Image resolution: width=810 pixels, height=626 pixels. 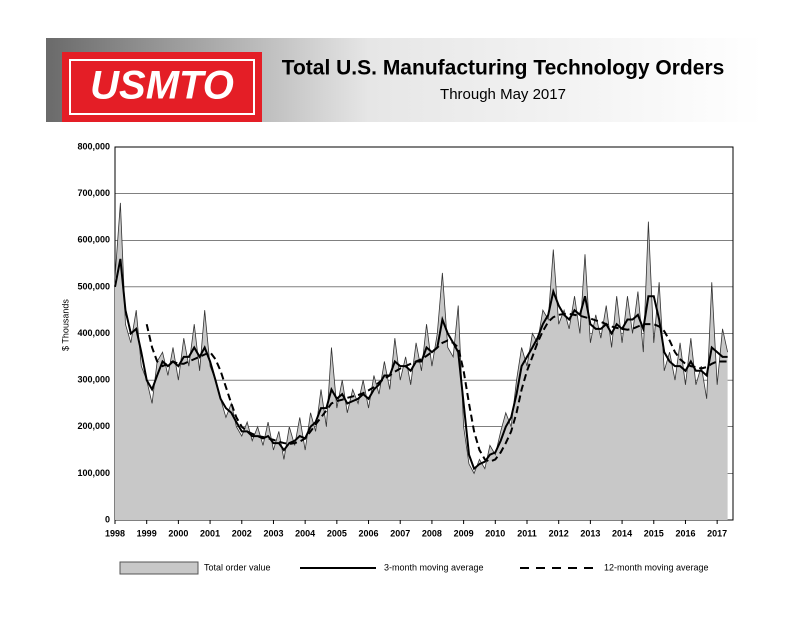 What do you see at coordinates (93, 193) in the screenshot?
I see `y-tick-label: 700,000` at bounding box center [93, 193].